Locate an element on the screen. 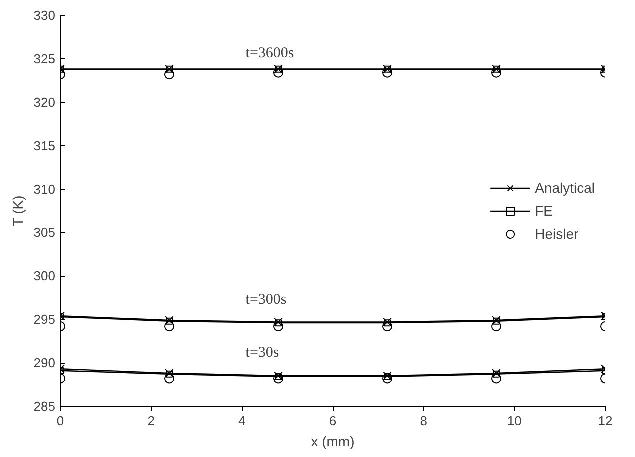 This screenshot has width=635, height=457. y-tick-label: 325 is located at coordinates (45, 58).